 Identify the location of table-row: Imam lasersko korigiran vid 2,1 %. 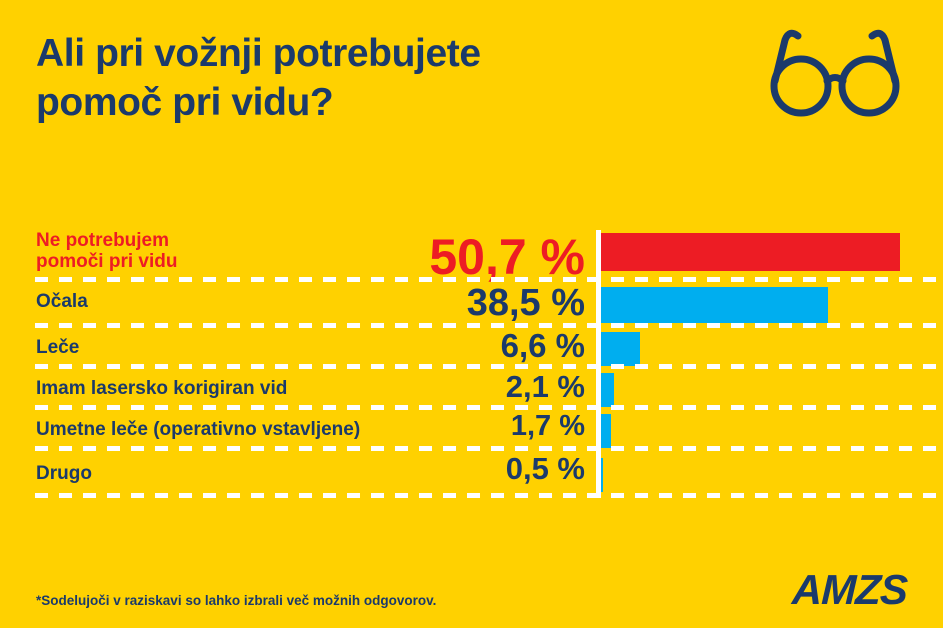
(471, 389).